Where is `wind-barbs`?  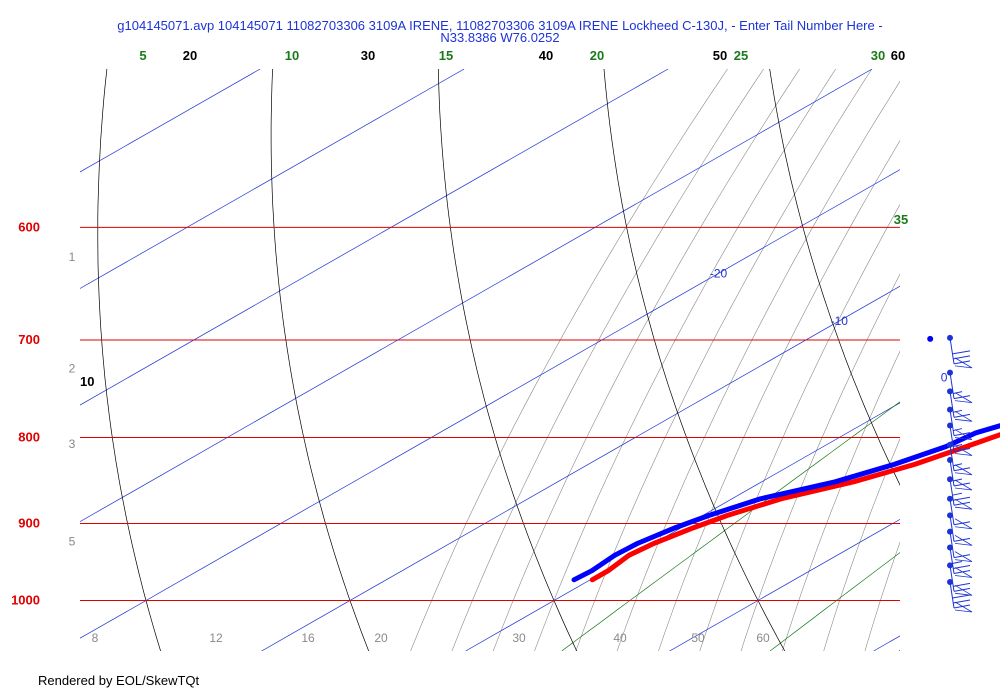 wind-barbs is located at coordinates (960, 473).